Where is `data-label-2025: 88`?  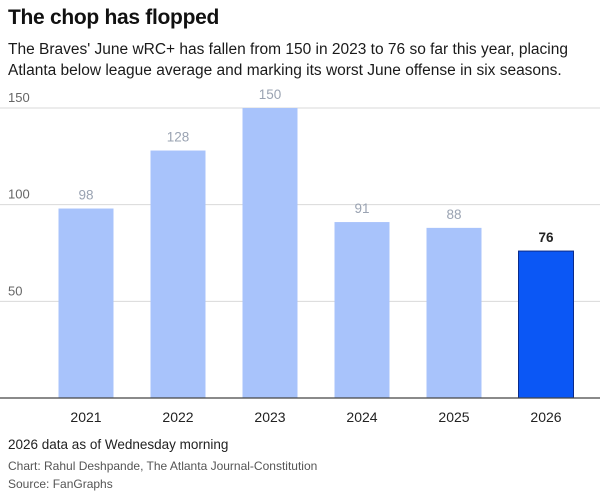
data-label-2025: 88 is located at coordinates (453, 214).